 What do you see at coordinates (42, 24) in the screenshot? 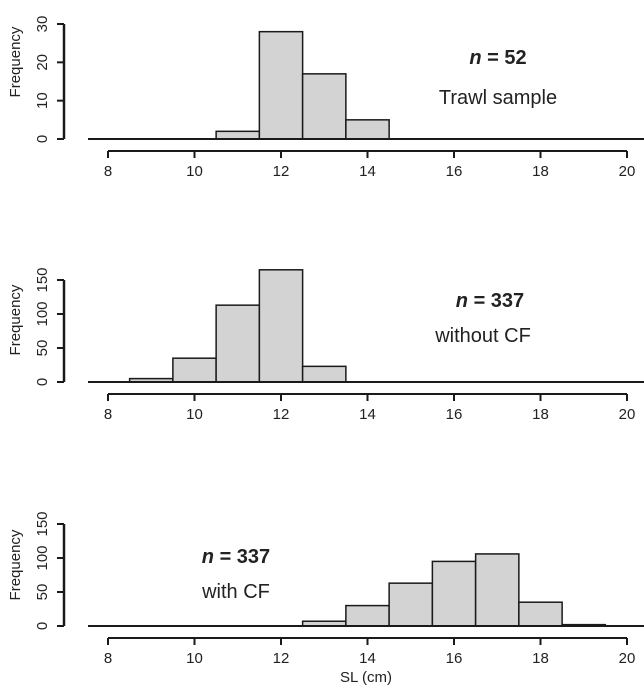
I see `y-tick-label: 30` at bounding box center [42, 24].